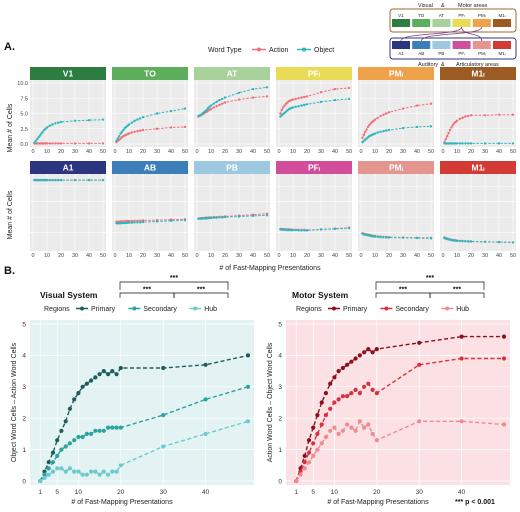  What do you see at coordinates (443, 6) in the screenshot?
I see `inset-title-amp: &` at bounding box center [443, 6].